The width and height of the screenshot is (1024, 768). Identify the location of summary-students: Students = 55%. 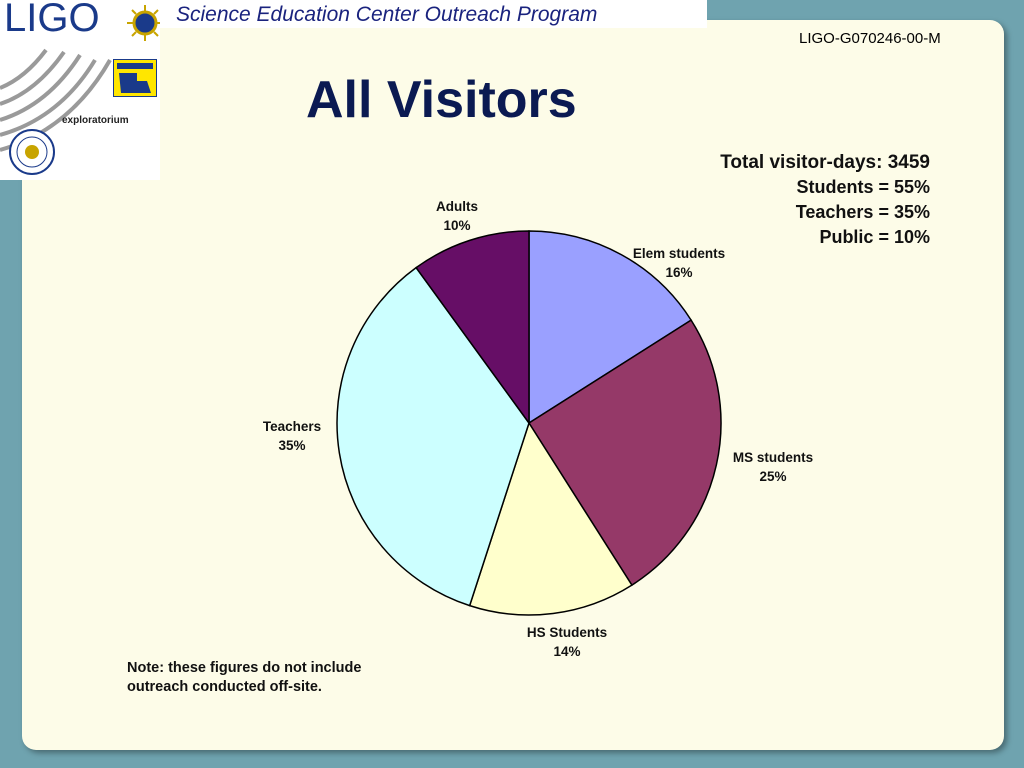
(863, 187).